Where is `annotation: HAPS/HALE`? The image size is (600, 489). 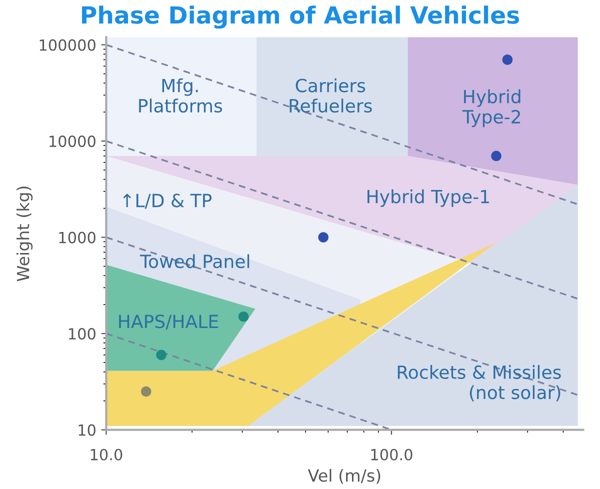
annotation: HAPS/HALE is located at coordinates (168, 322).